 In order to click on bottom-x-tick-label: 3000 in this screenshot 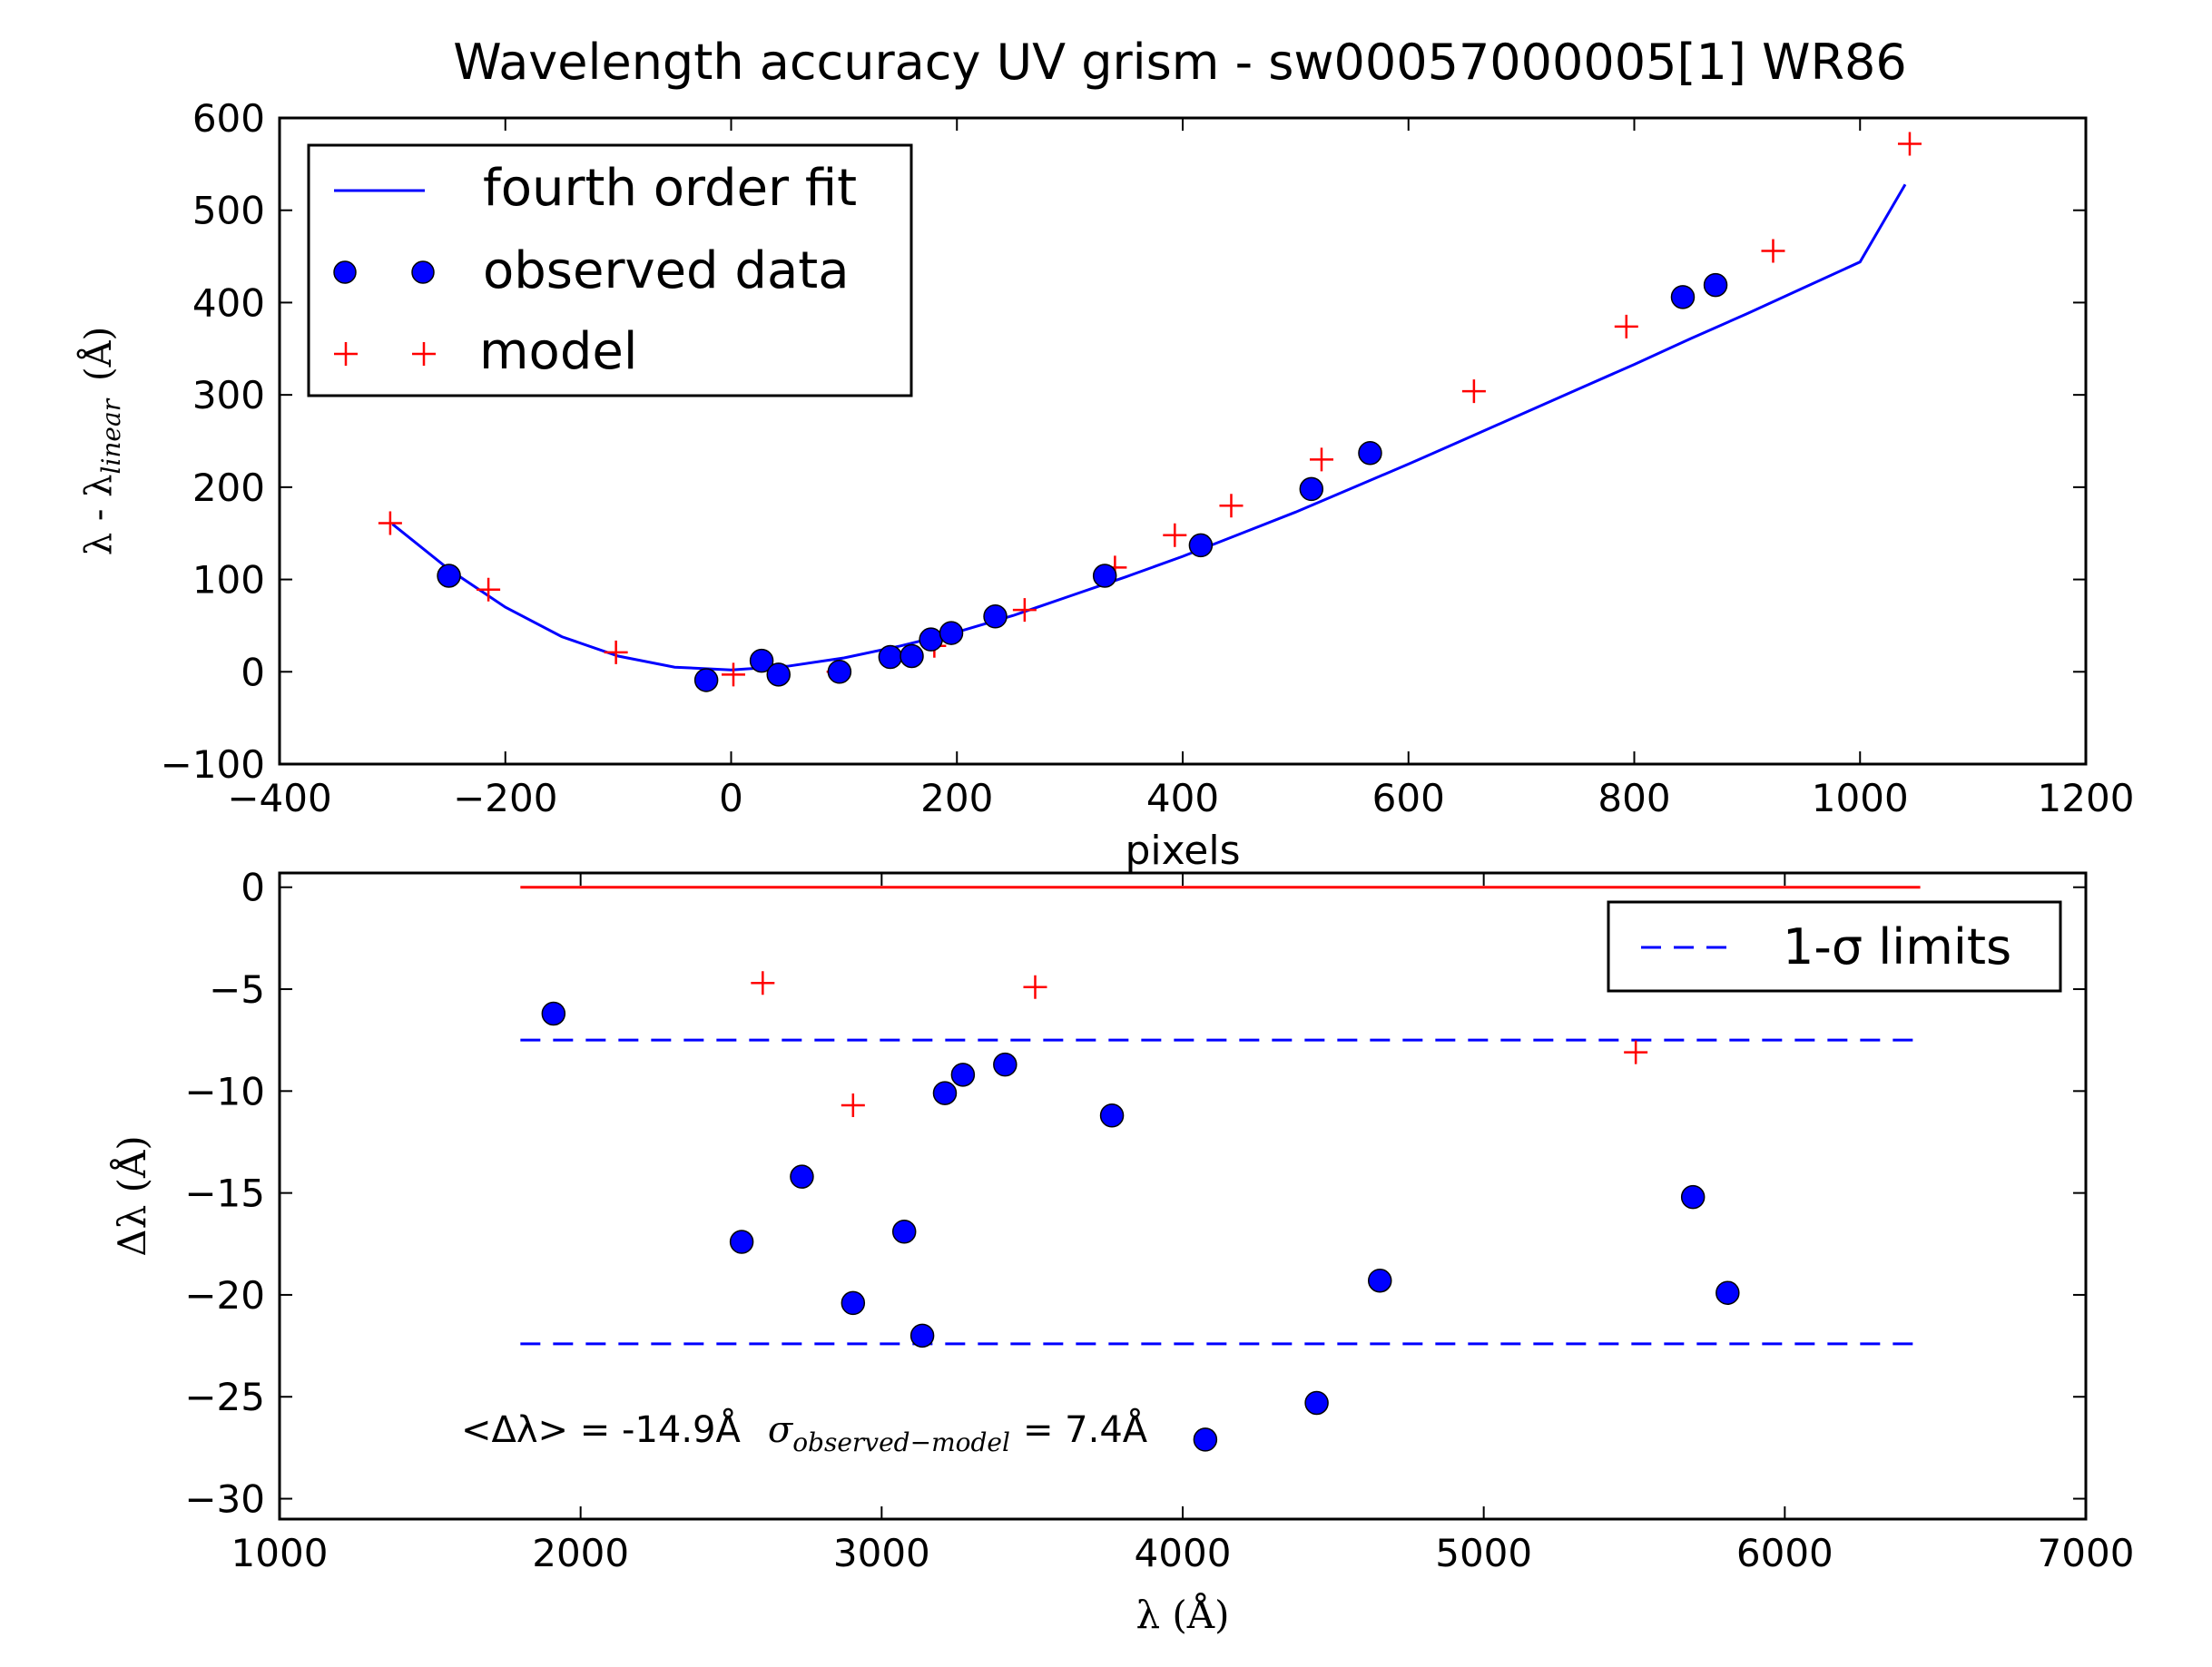, I will do `click(881, 1553)`.